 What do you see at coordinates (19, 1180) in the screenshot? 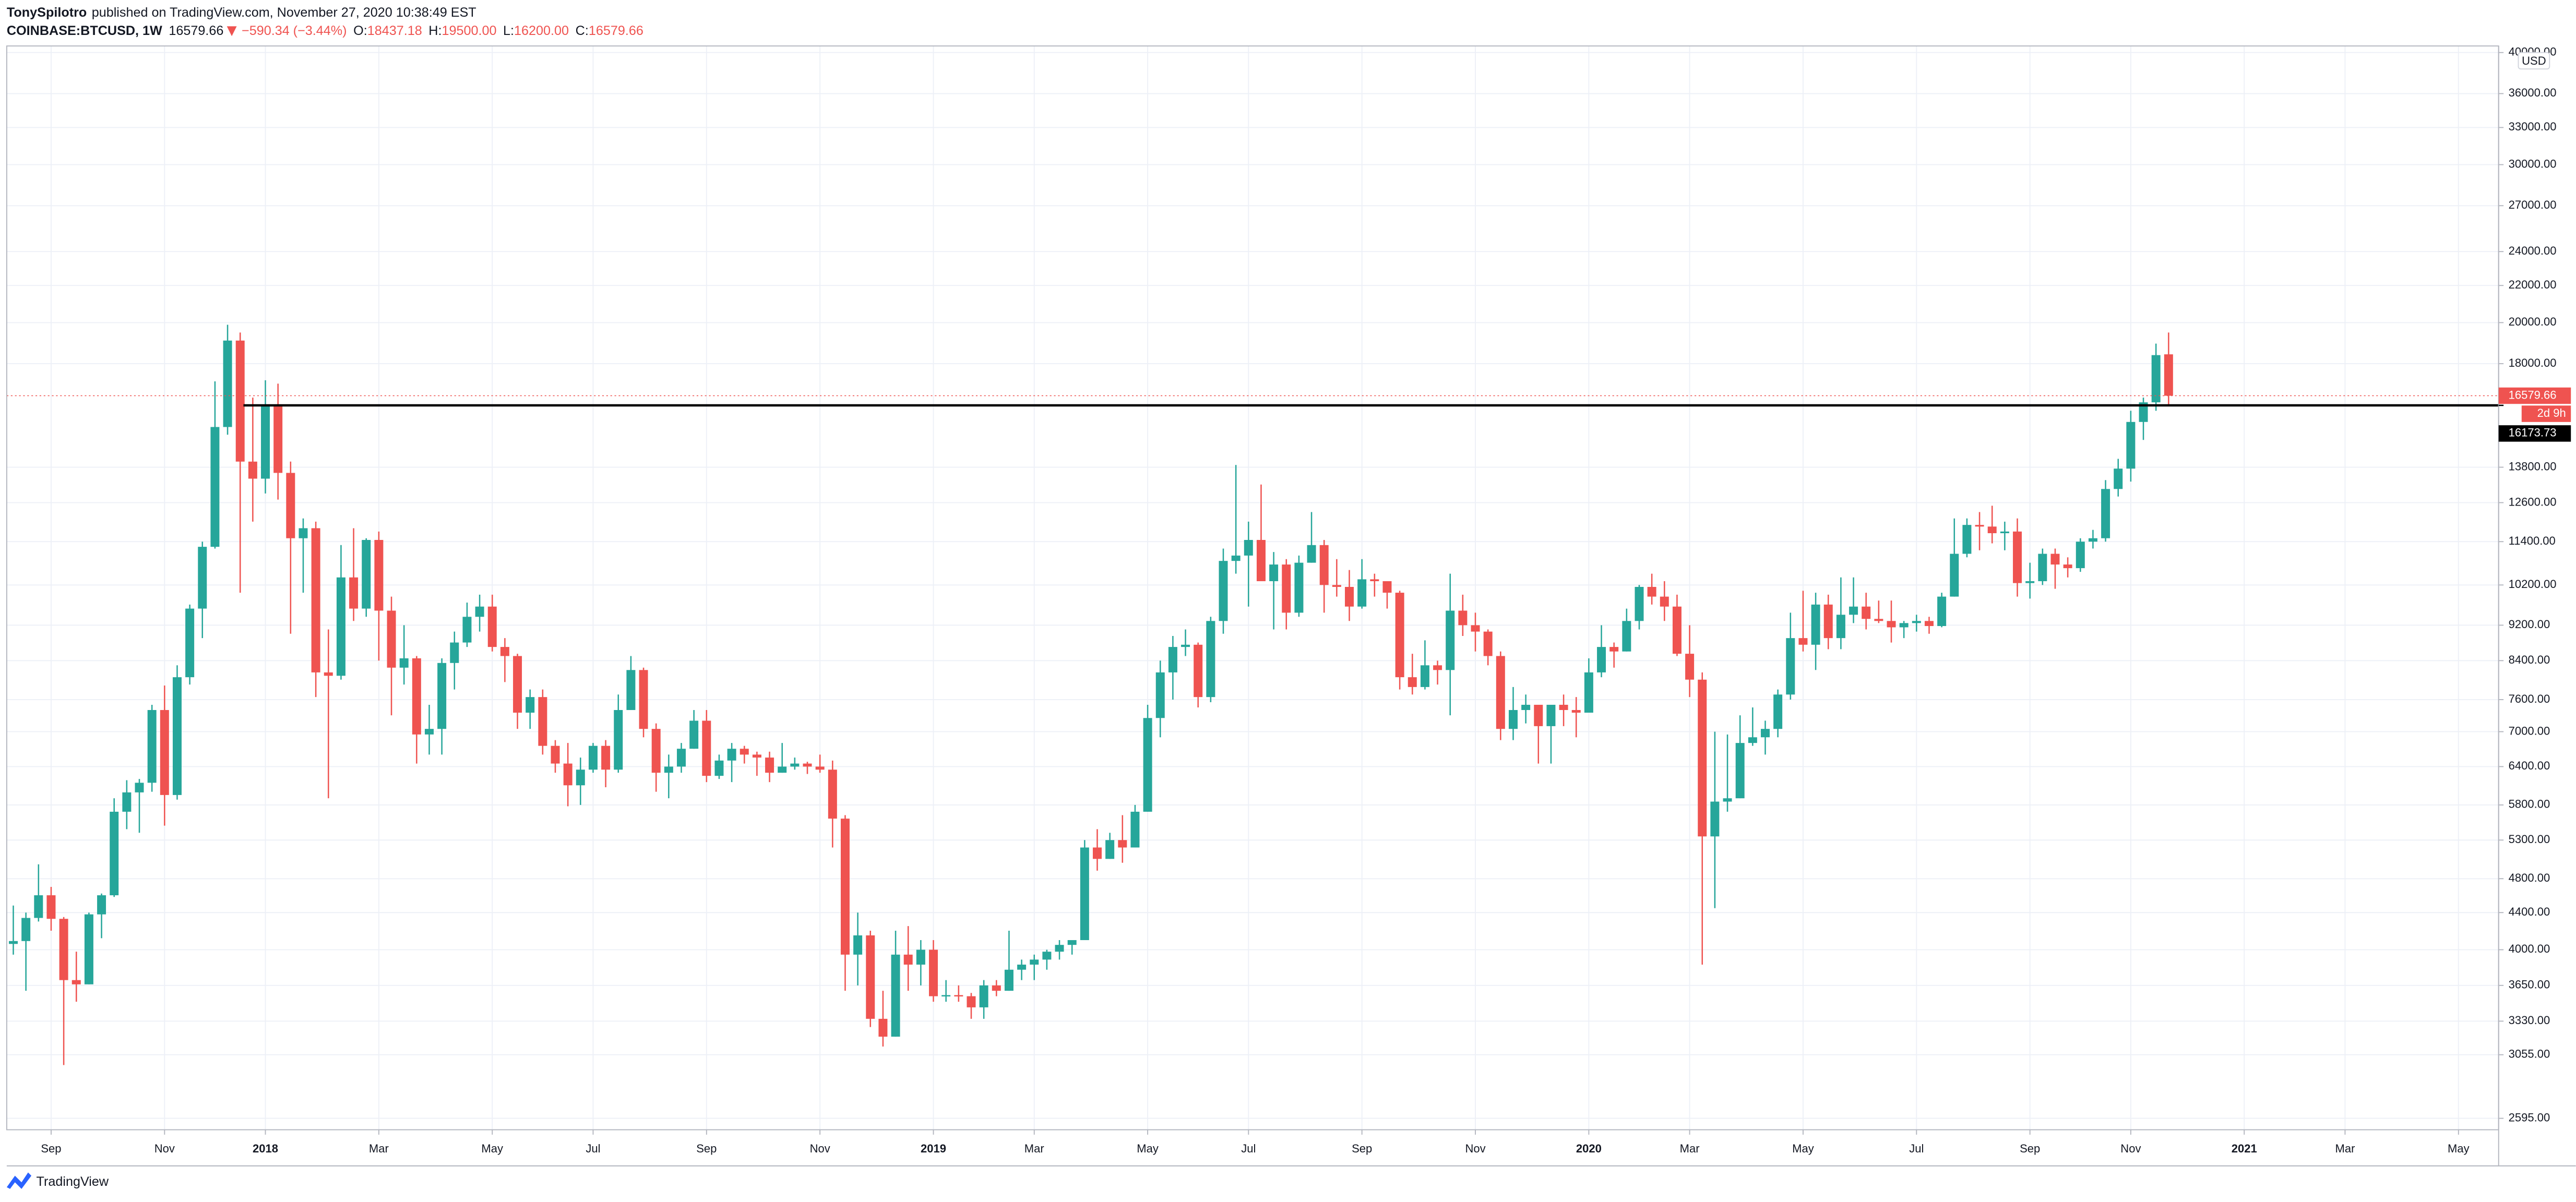
I see `logo-icon` at bounding box center [19, 1180].